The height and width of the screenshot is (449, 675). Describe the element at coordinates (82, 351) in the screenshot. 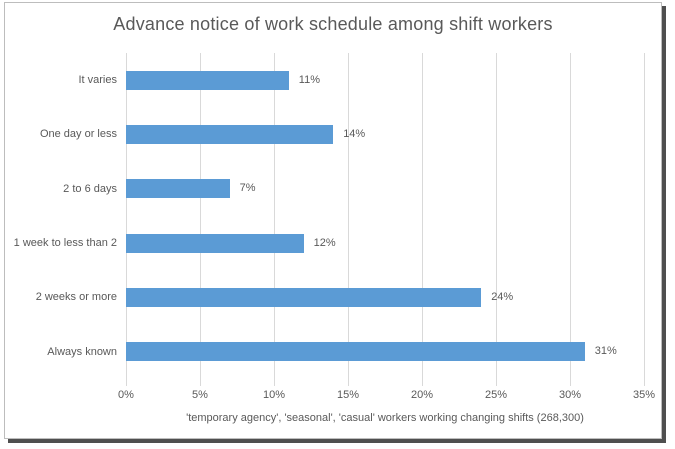

I see `category-label: Always known` at that location.